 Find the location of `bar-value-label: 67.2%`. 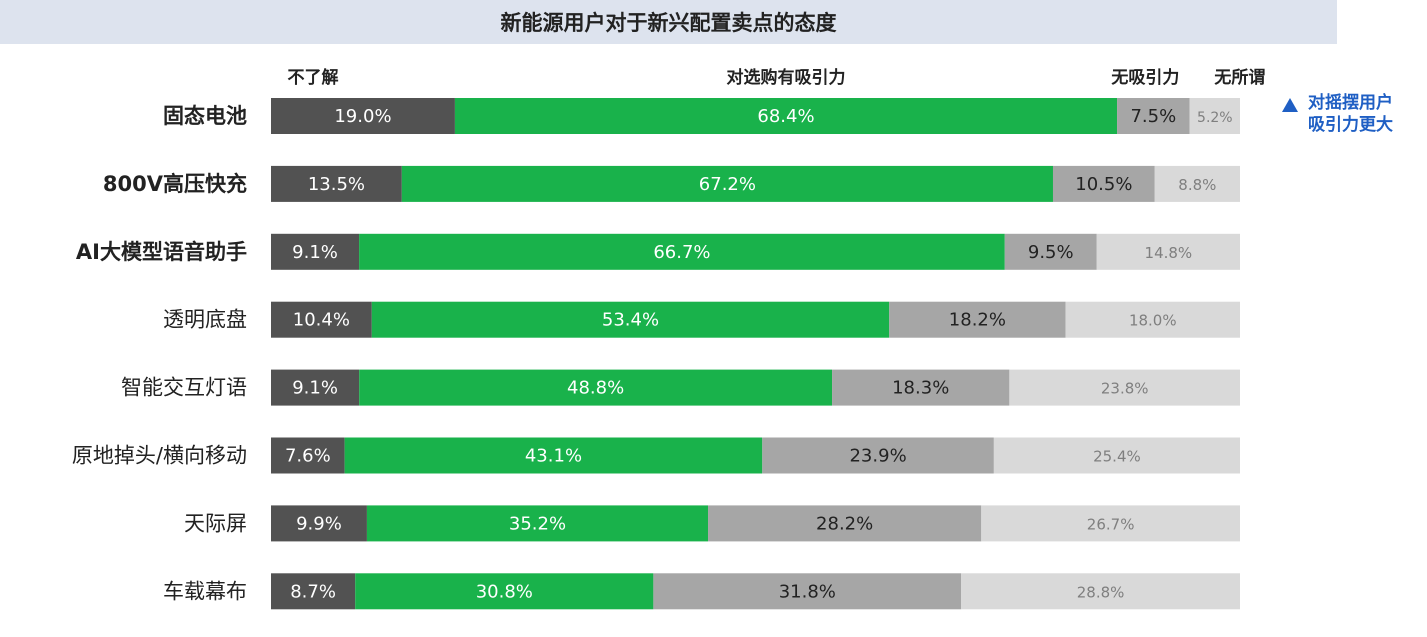

bar-value-label: 67.2% is located at coordinates (727, 184).